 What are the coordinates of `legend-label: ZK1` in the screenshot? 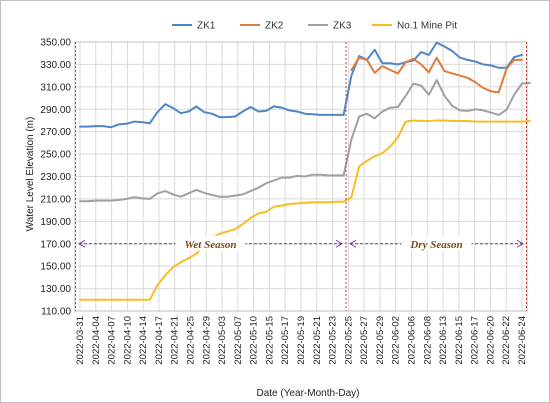 It's located at (206, 26).